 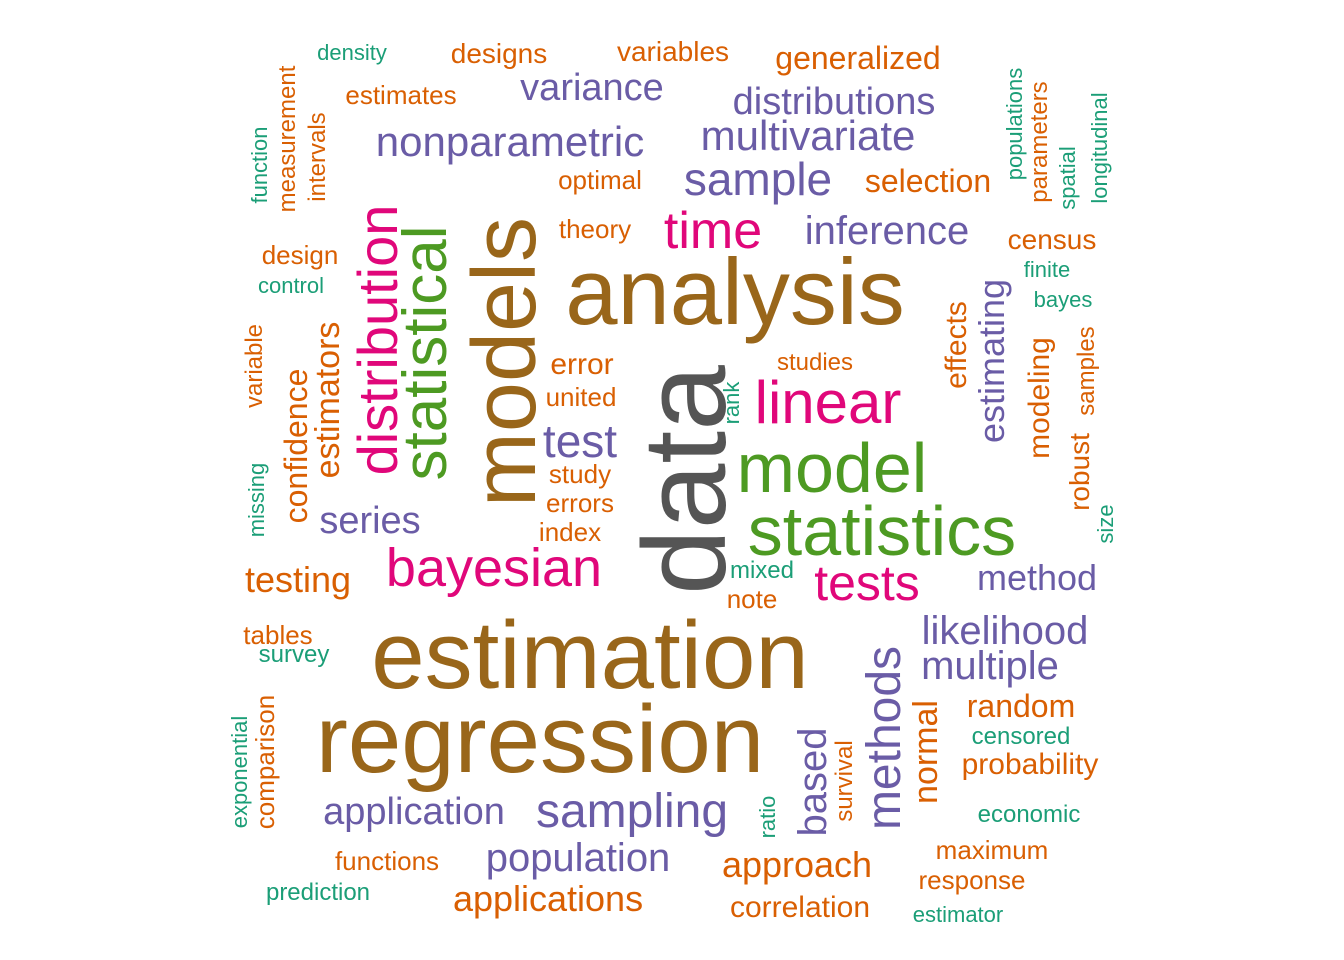 What do you see at coordinates (1067, 178) in the screenshot?
I see `word-spatial: spatial` at bounding box center [1067, 178].